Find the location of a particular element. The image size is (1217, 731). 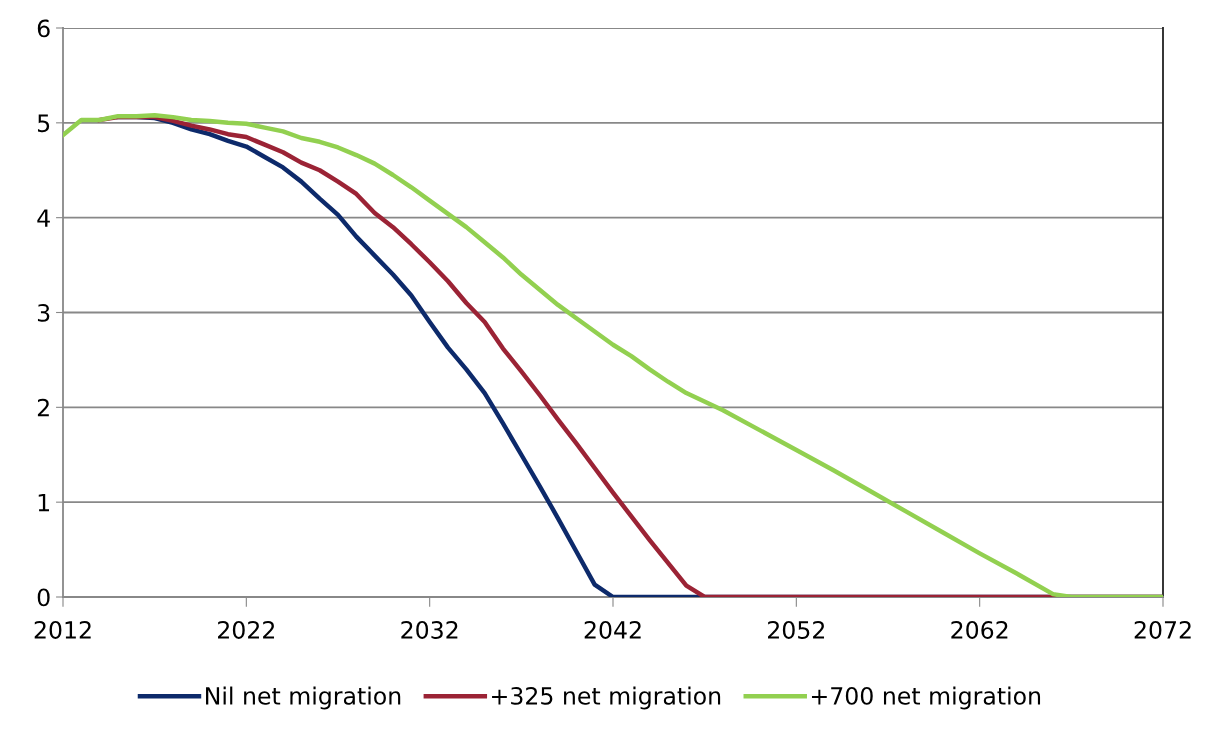

x-tick-label: 2042 is located at coordinates (612, 630).